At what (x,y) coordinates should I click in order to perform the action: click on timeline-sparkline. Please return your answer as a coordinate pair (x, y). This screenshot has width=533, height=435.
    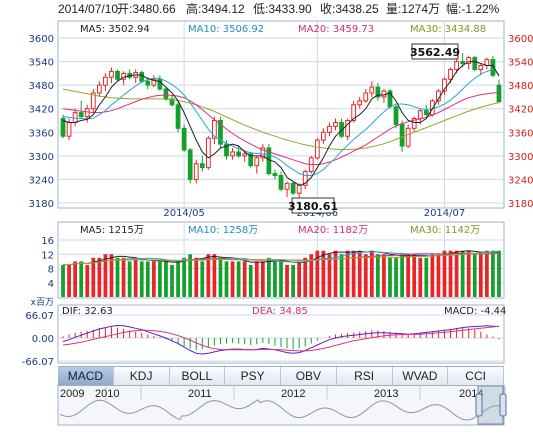
    Looking at the image, I should click on (281, 410).